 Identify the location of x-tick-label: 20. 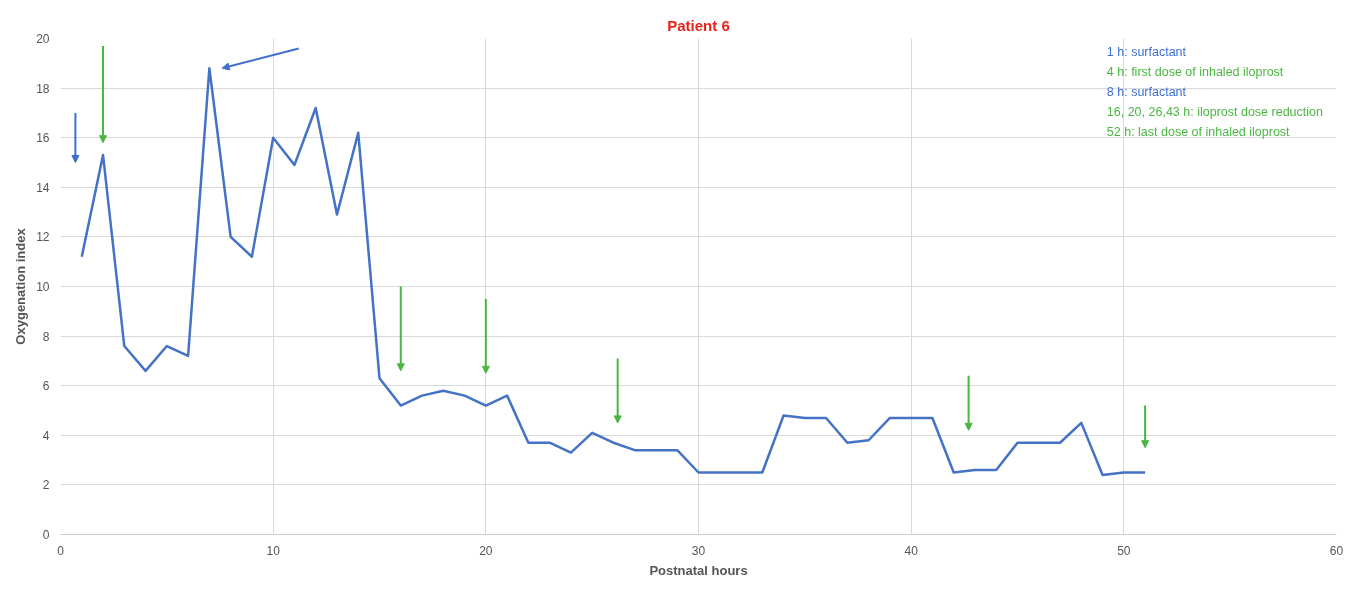
(486, 550).